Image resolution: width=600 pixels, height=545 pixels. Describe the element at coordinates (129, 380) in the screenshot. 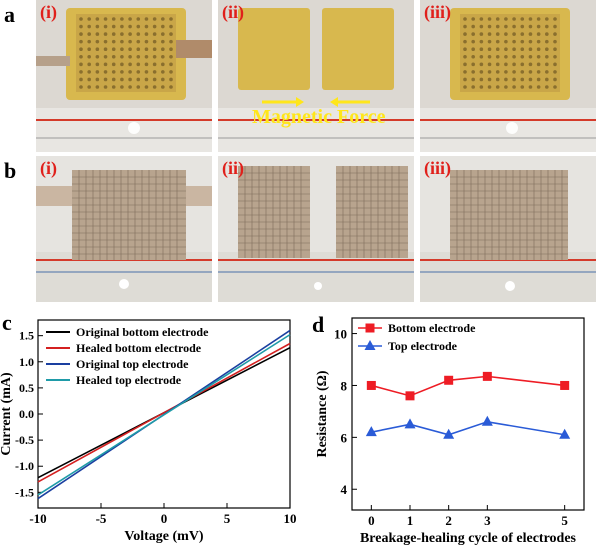

I see `legend-label: Healed top electrode` at that location.